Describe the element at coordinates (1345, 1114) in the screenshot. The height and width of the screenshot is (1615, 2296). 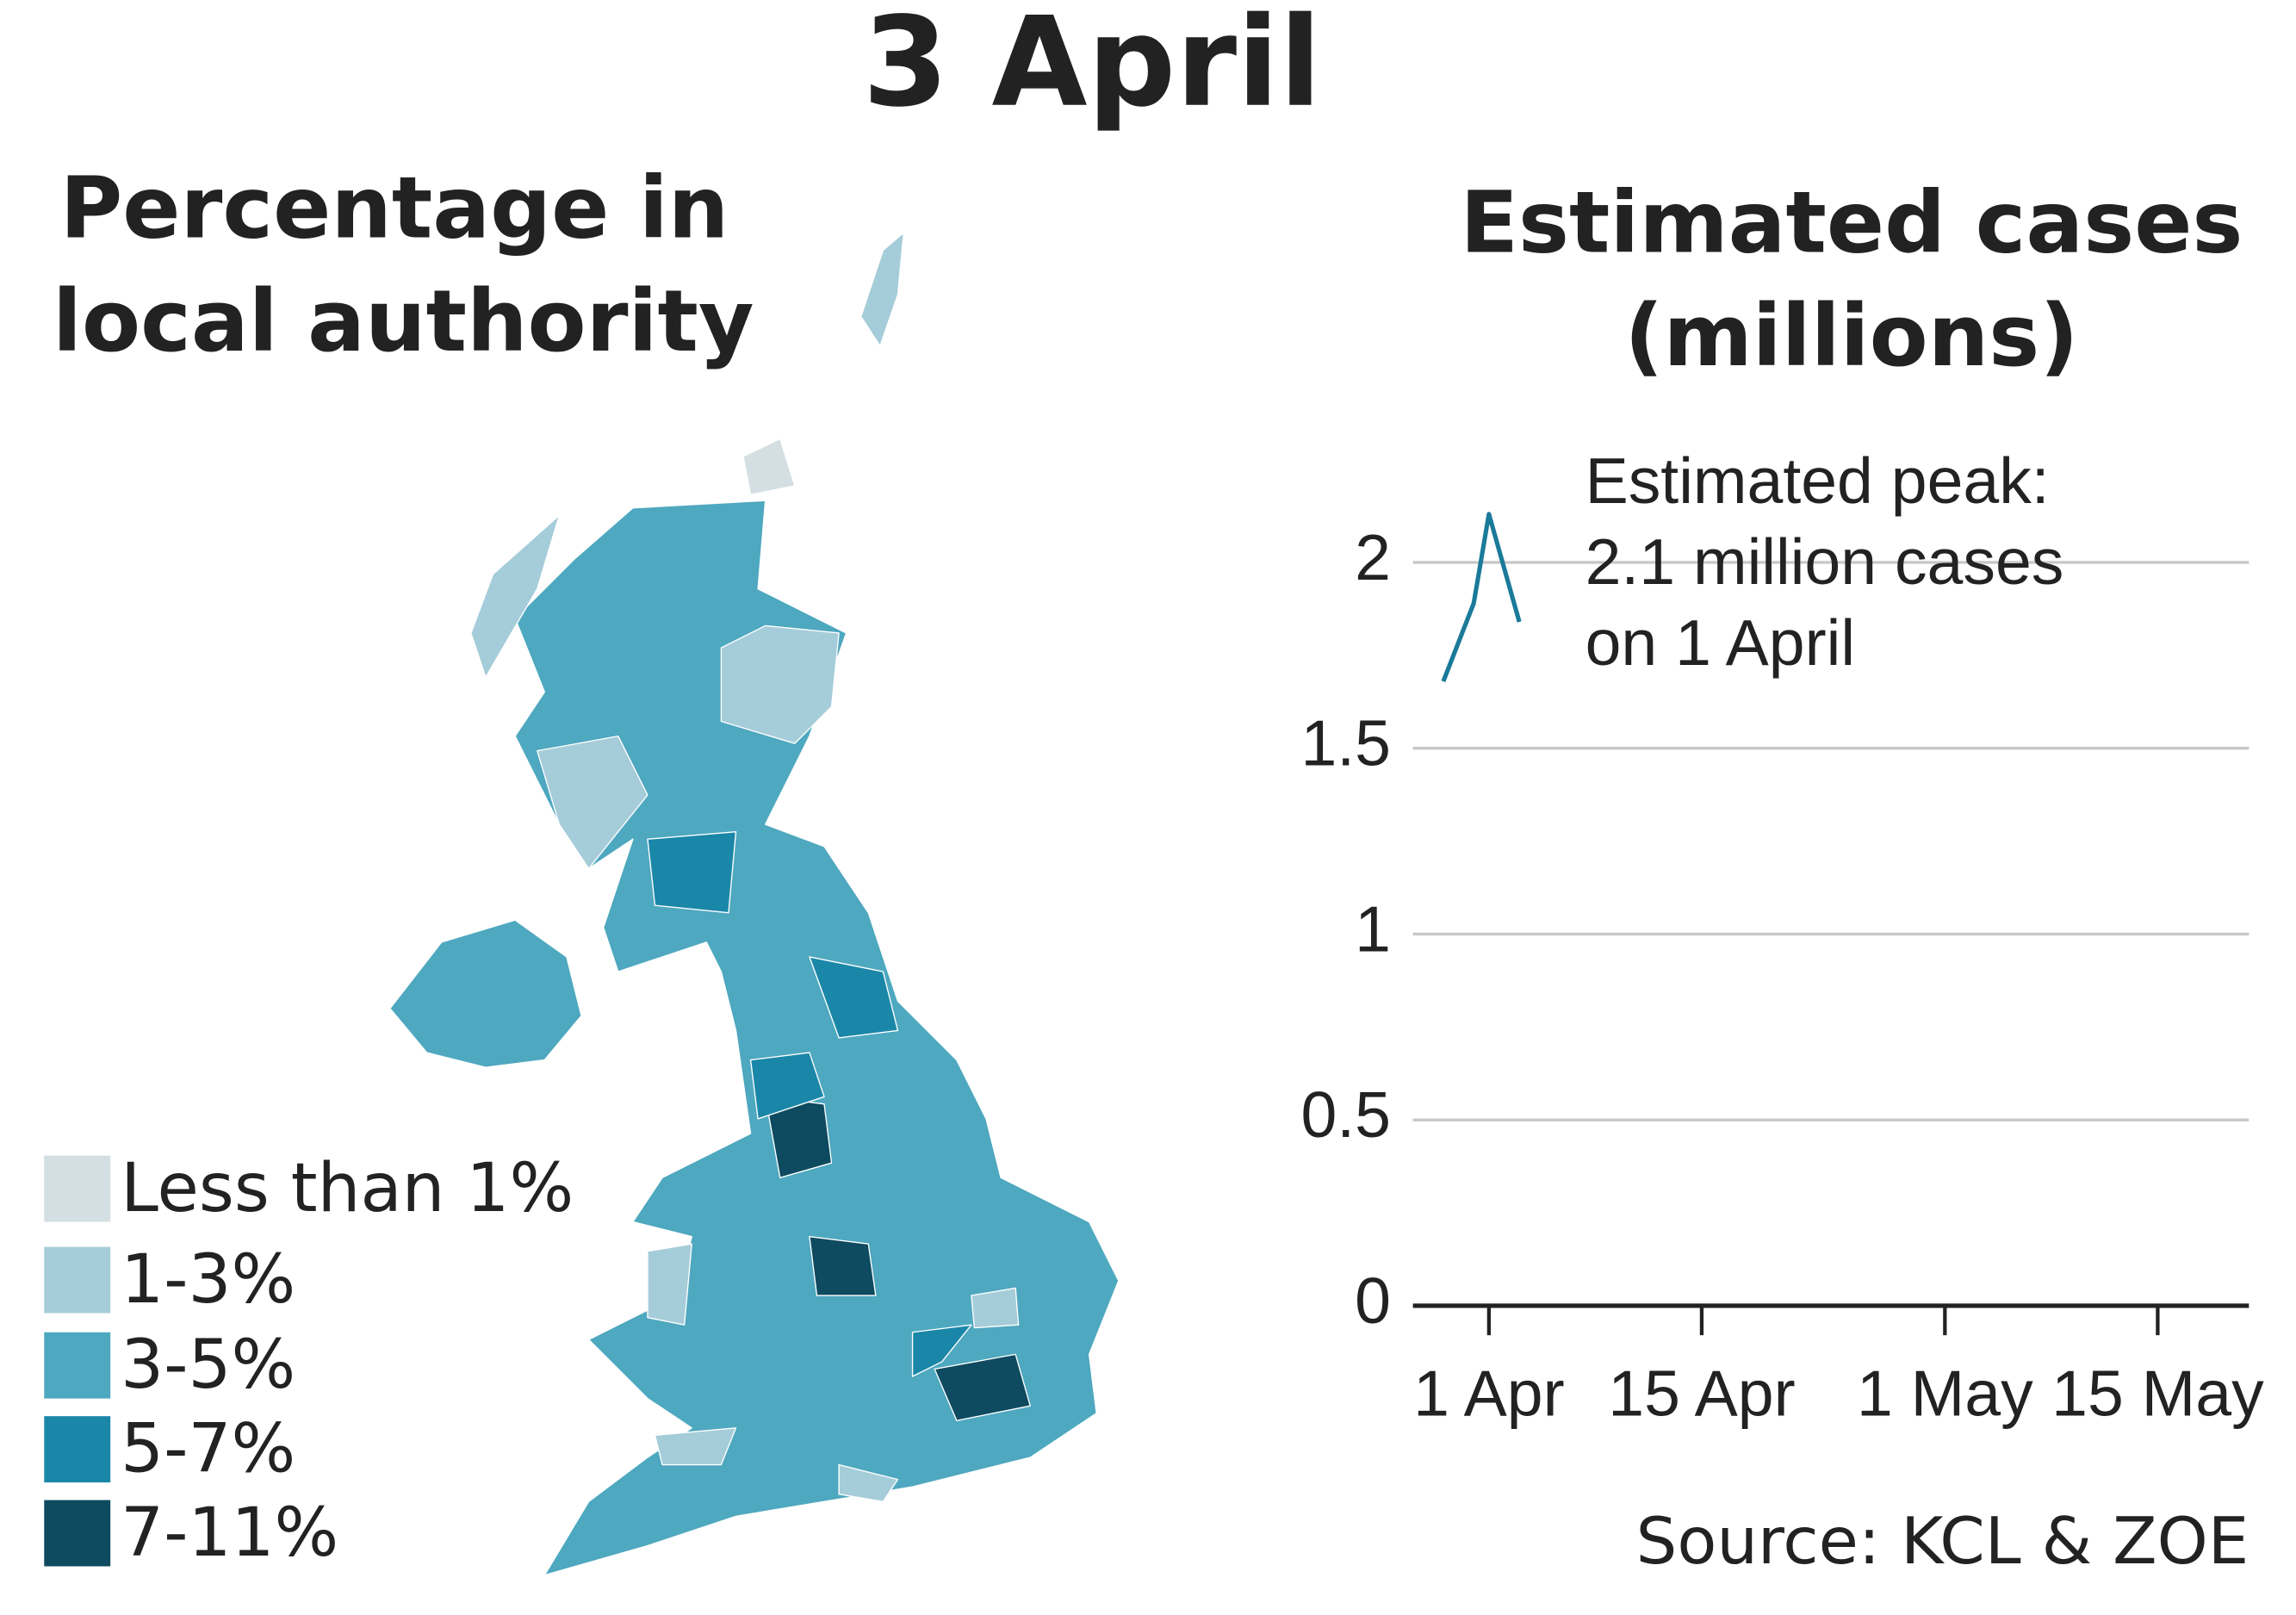
I see `y-tick-label: 0.5` at that location.